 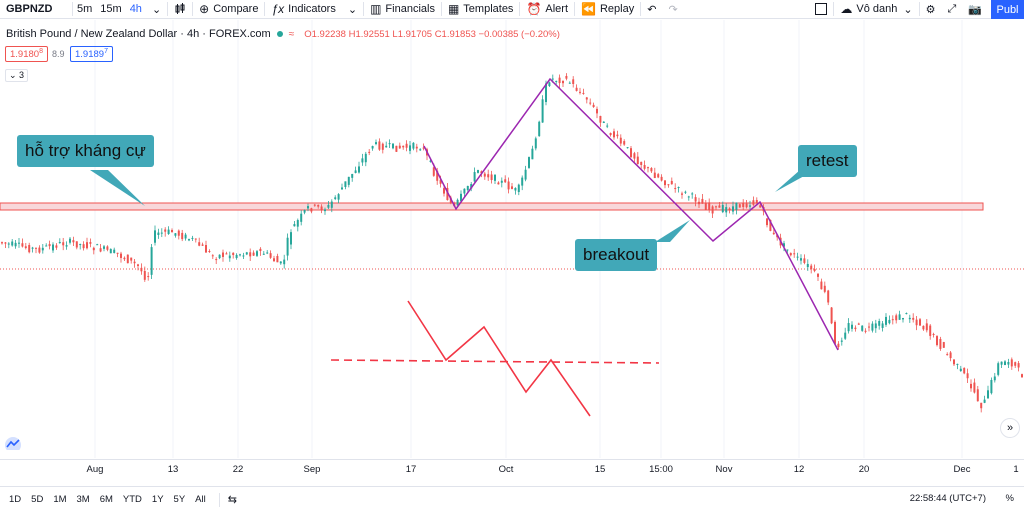 I want to click on breakout-sketch, so click(x=495, y=358).